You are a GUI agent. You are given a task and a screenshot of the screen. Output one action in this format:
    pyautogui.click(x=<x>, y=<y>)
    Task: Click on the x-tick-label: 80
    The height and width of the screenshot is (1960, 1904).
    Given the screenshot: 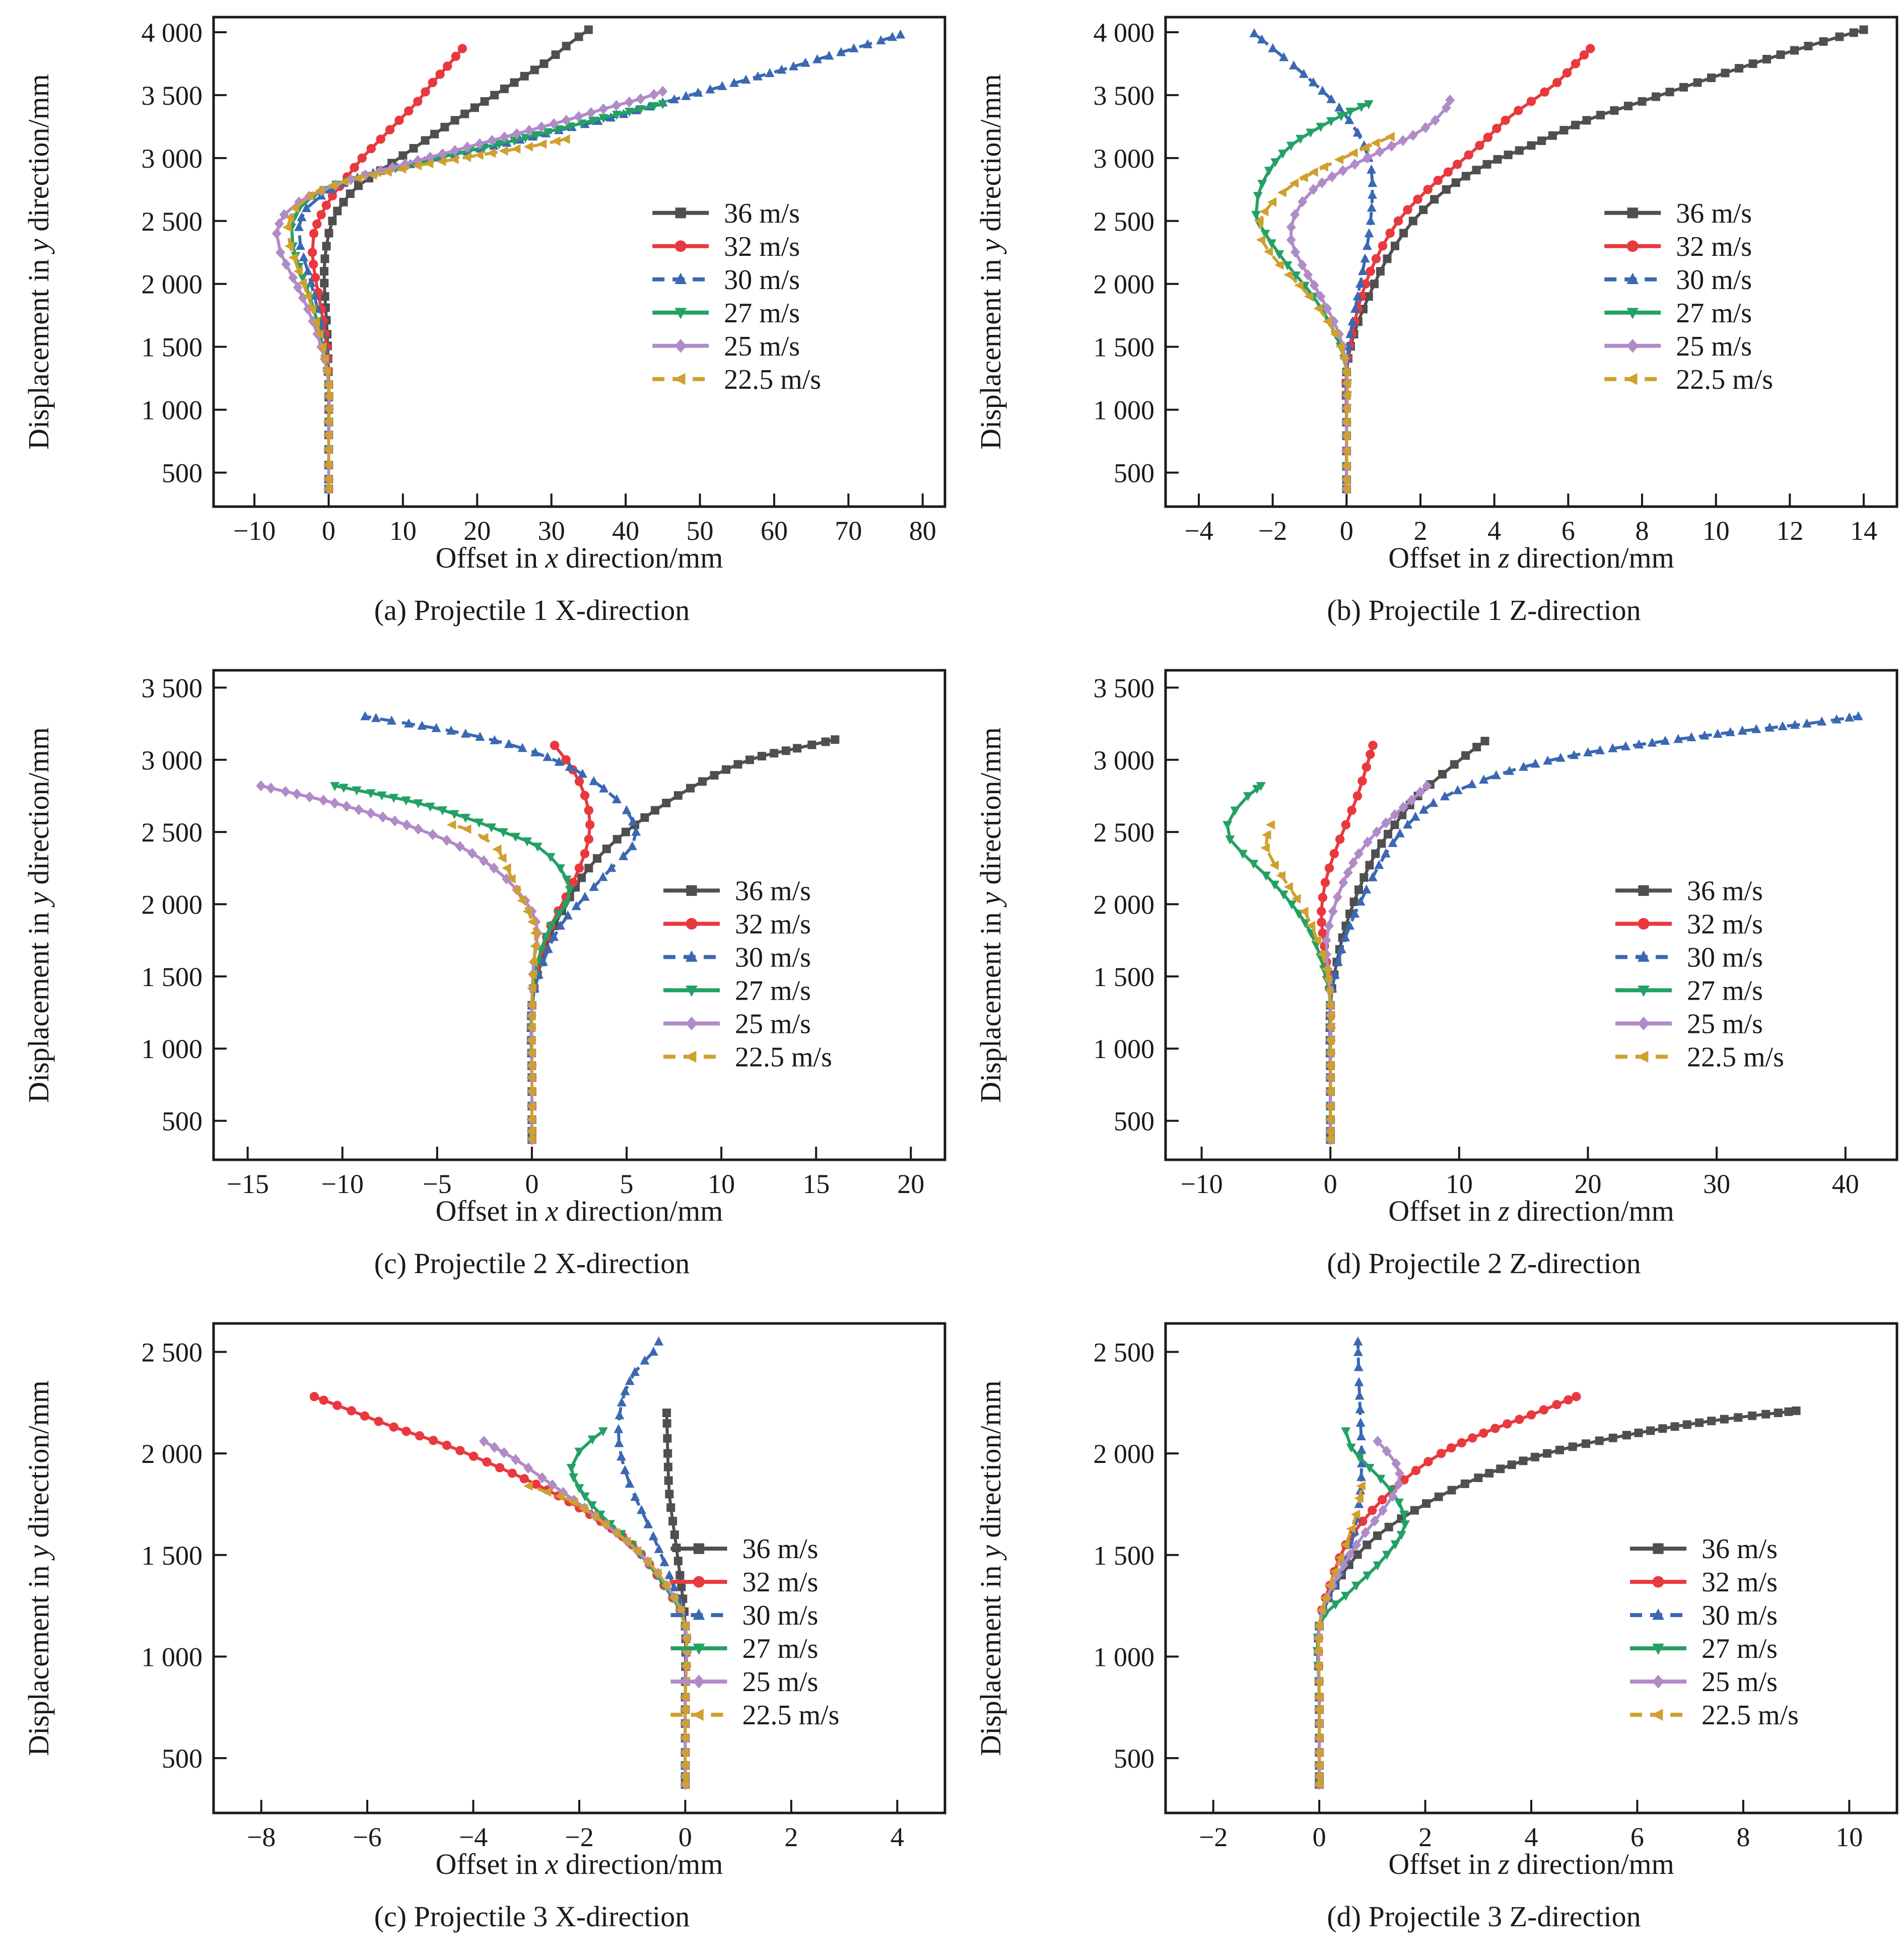 What is the action you would take?
    pyautogui.click(x=922, y=530)
    